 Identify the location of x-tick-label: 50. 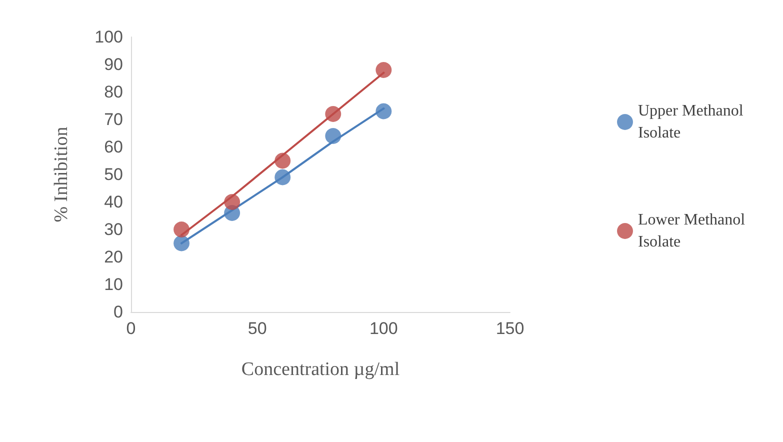
(257, 328).